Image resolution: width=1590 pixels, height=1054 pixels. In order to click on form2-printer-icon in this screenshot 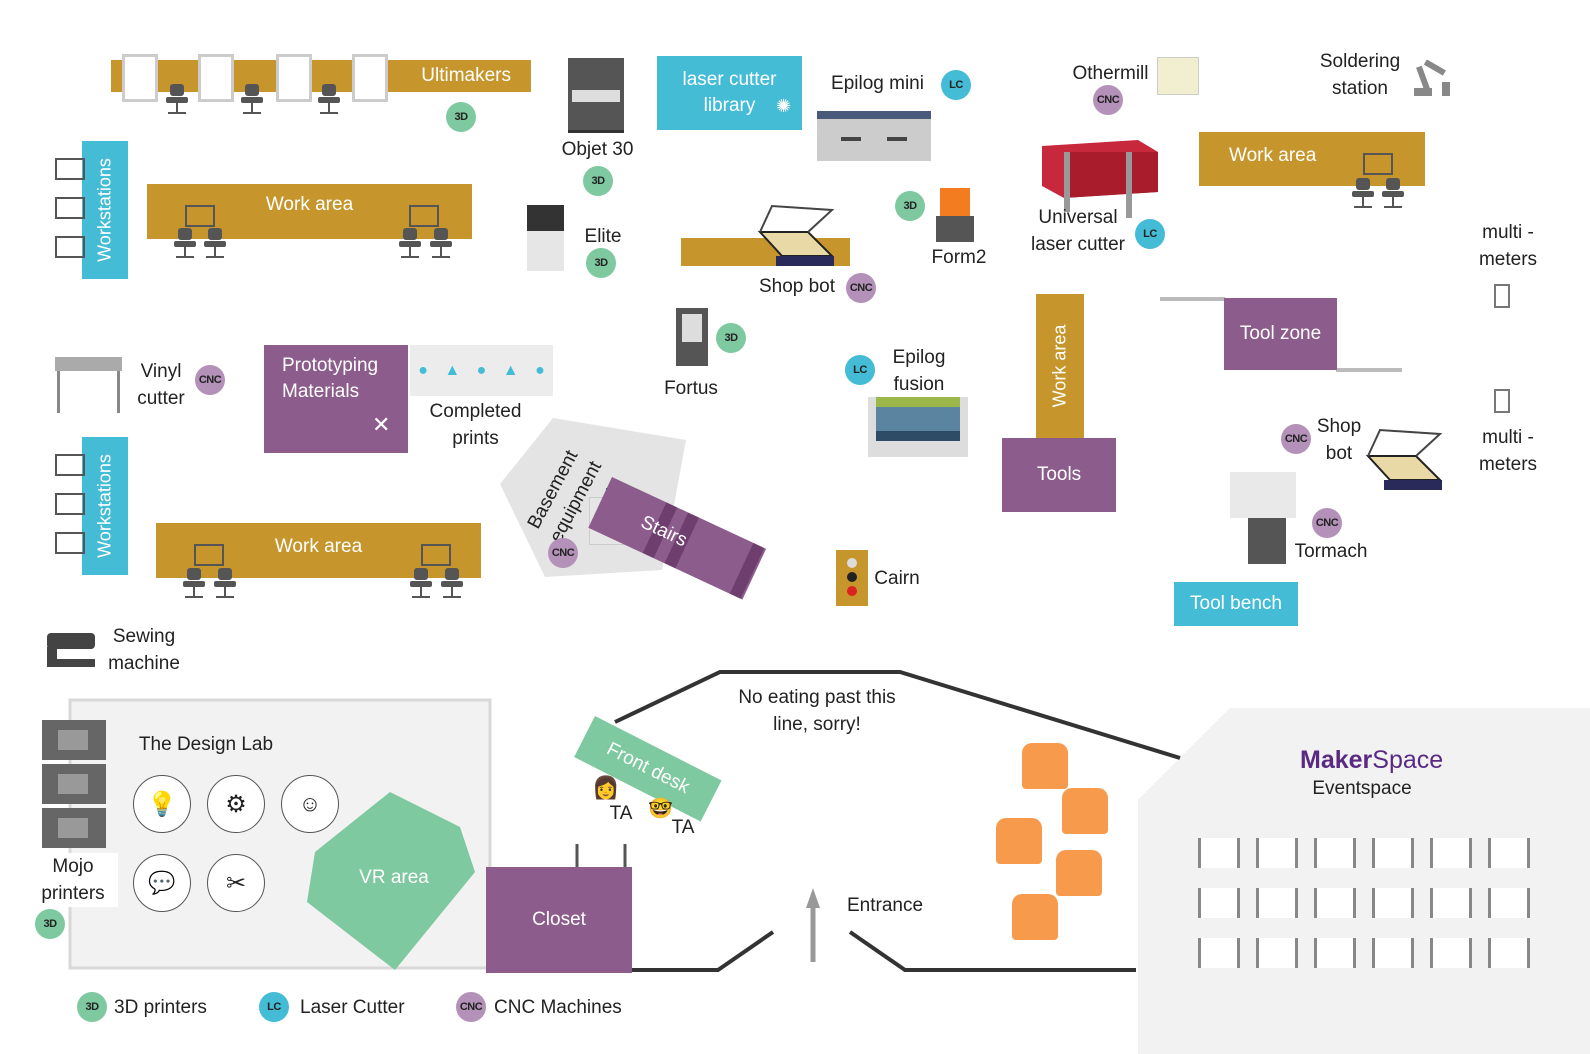, I will do `click(955, 215)`.